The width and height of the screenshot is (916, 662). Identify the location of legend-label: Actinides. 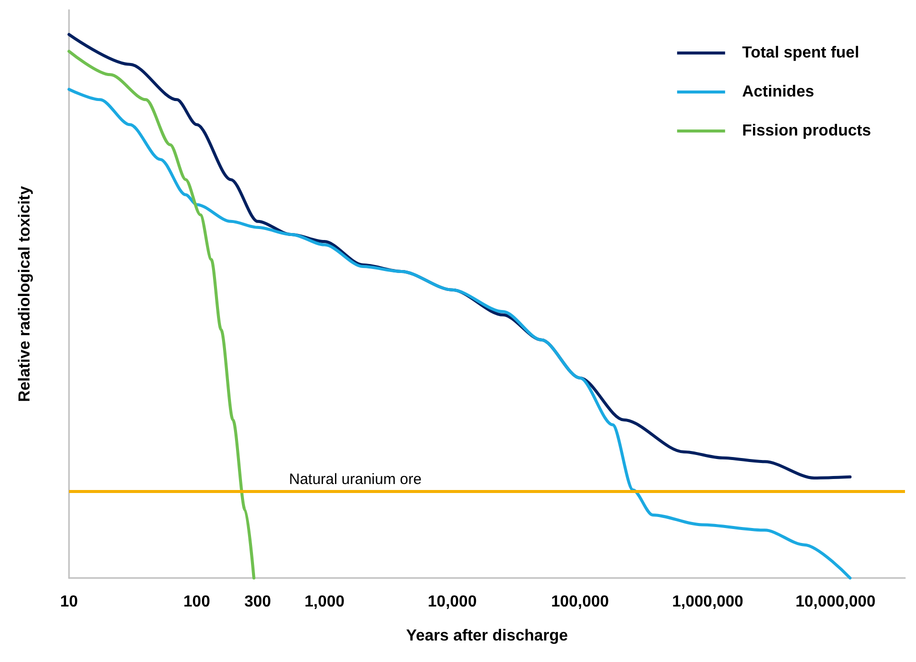
(778, 92).